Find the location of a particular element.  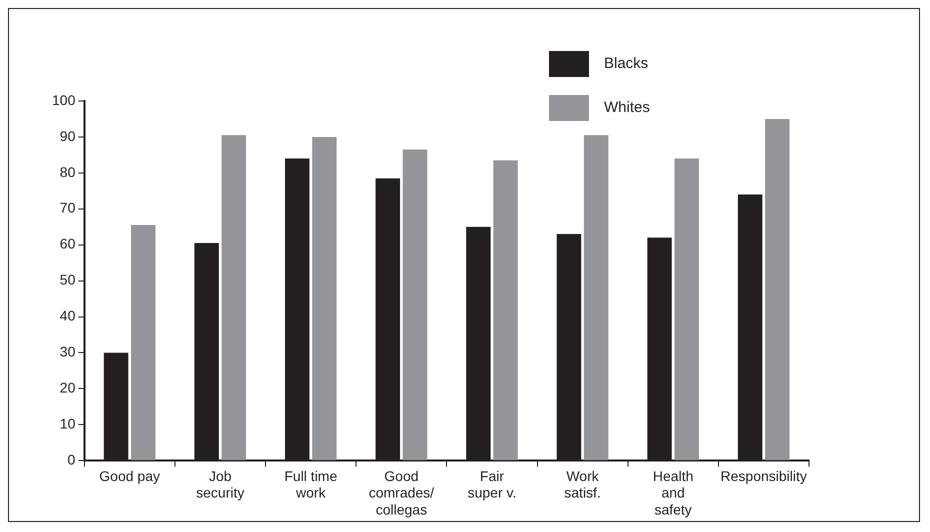

y-tick-label: 100 is located at coordinates (64, 100).